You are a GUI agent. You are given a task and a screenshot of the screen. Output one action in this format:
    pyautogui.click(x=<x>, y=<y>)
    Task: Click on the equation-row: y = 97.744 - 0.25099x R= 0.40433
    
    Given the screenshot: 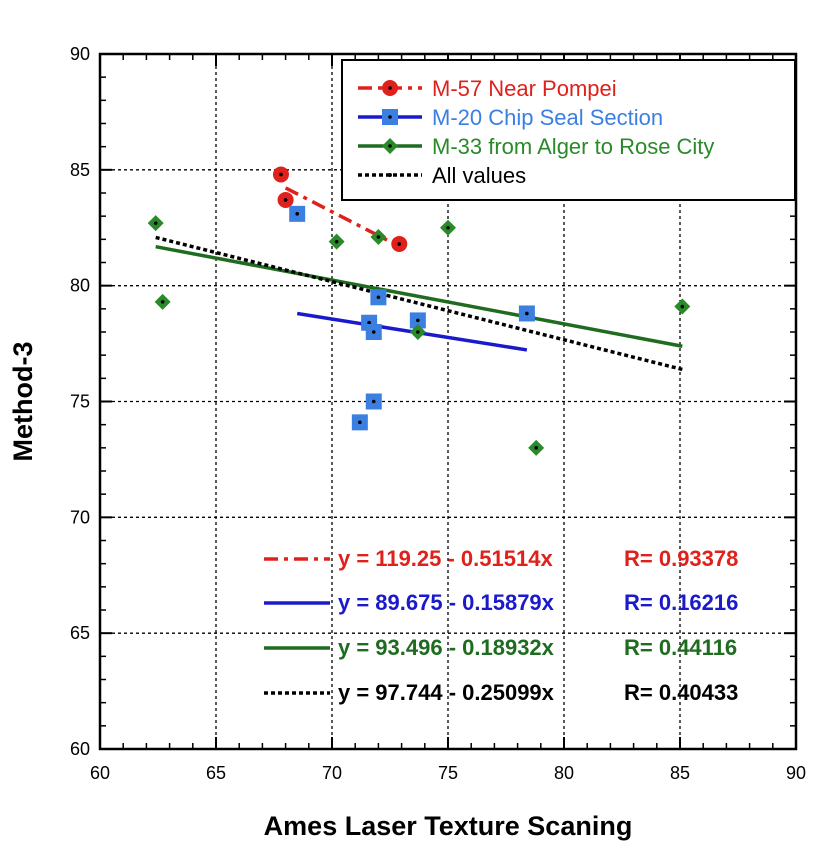 What is the action you would take?
    pyautogui.click(x=501, y=692)
    